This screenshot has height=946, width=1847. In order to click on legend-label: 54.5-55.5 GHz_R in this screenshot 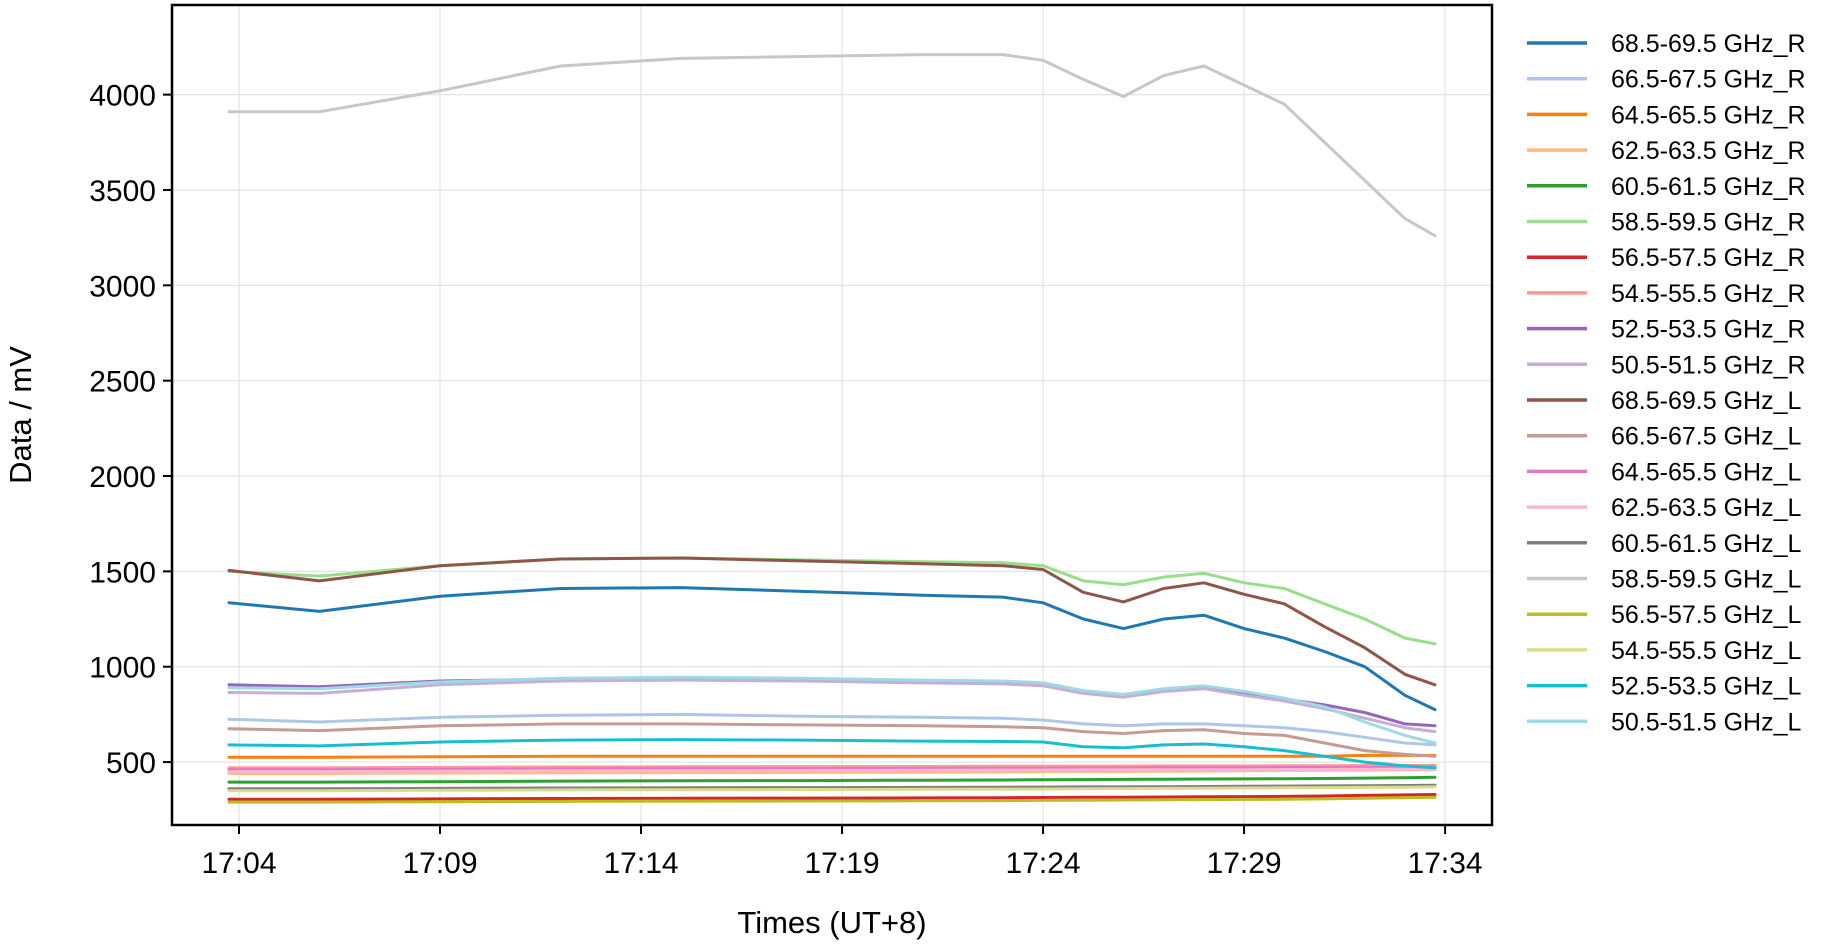, I will do `click(1708, 294)`.